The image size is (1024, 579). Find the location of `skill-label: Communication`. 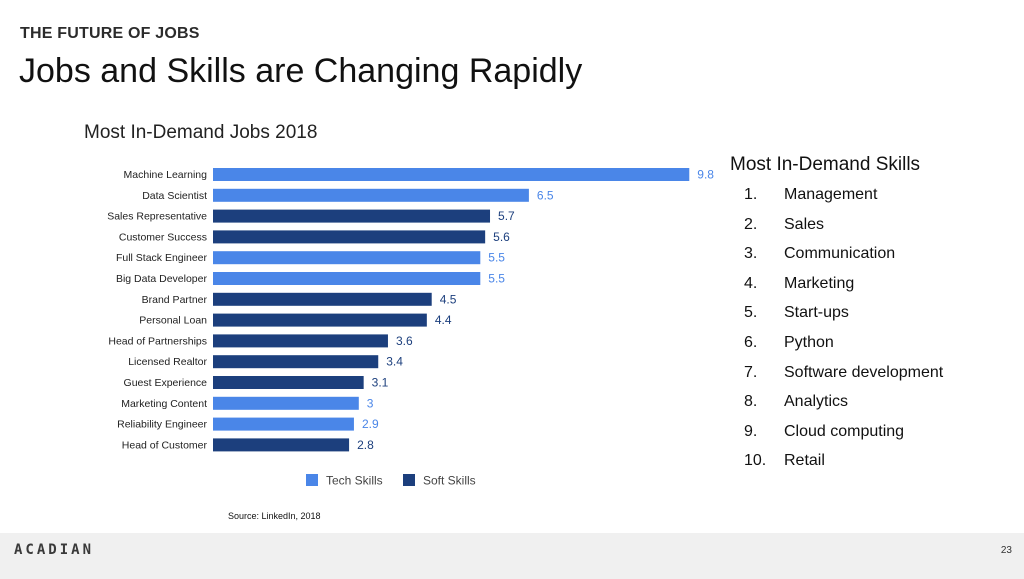

skill-label: Communication is located at coordinates (840, 254).